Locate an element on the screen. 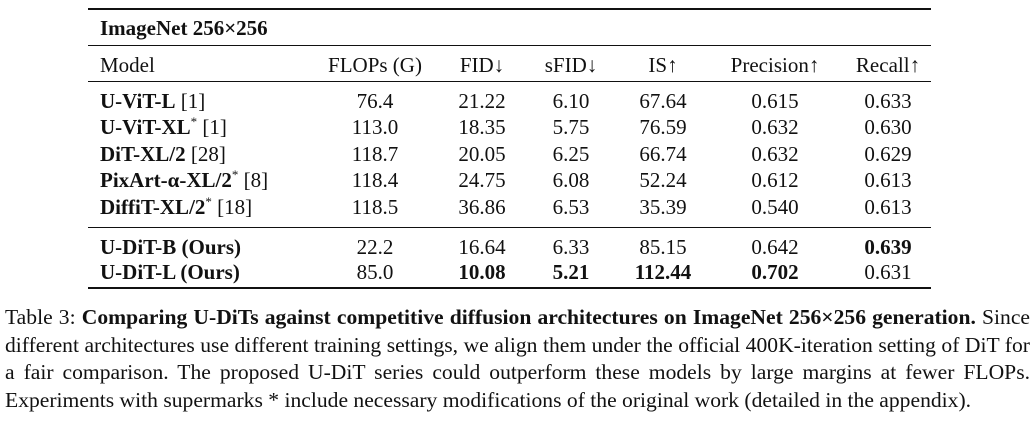 The image size is (1035, 448). group-rule is located at coordinates (509, 227).